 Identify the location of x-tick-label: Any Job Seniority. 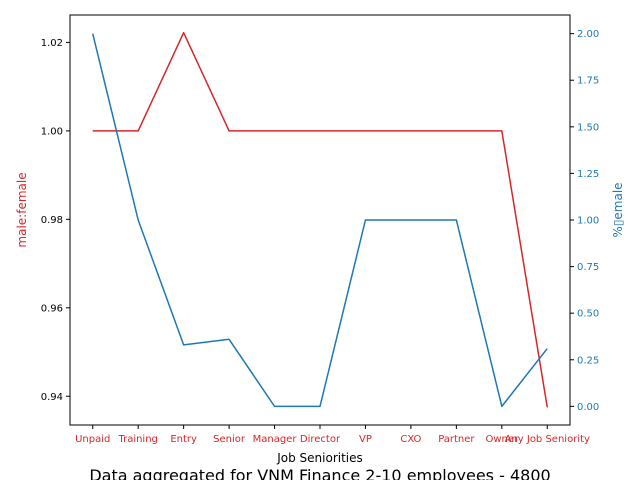
(547, 439).